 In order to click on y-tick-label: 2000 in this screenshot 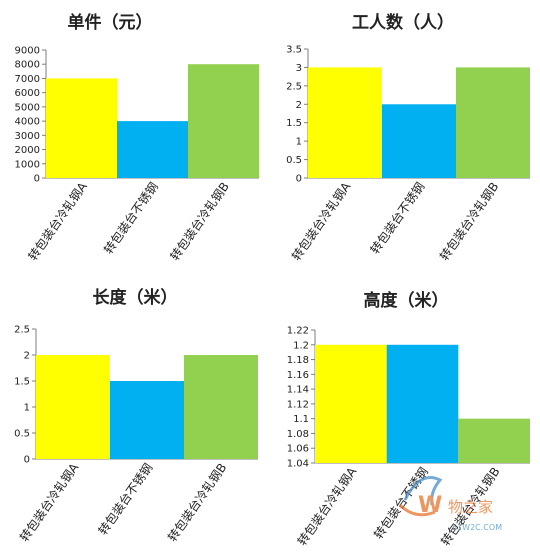, I will do `click(27, 150)`.